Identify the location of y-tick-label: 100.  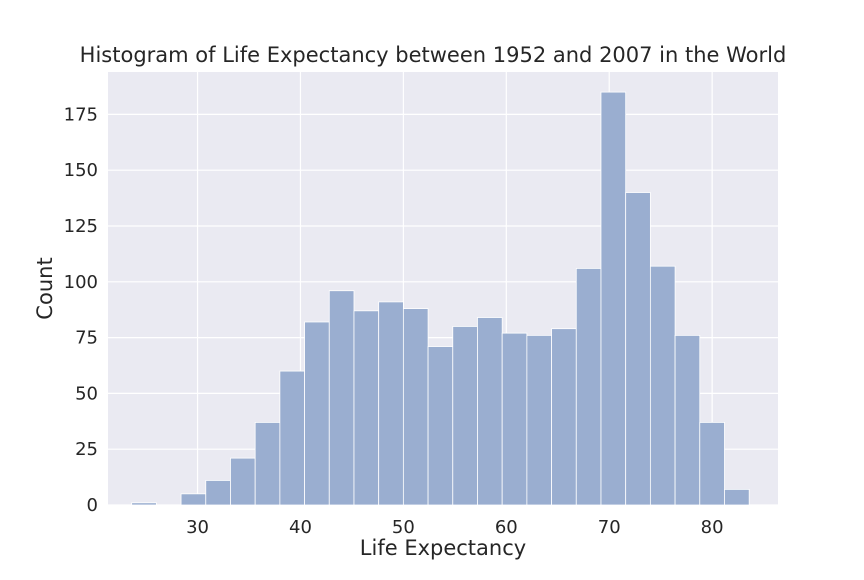
(81, 282).